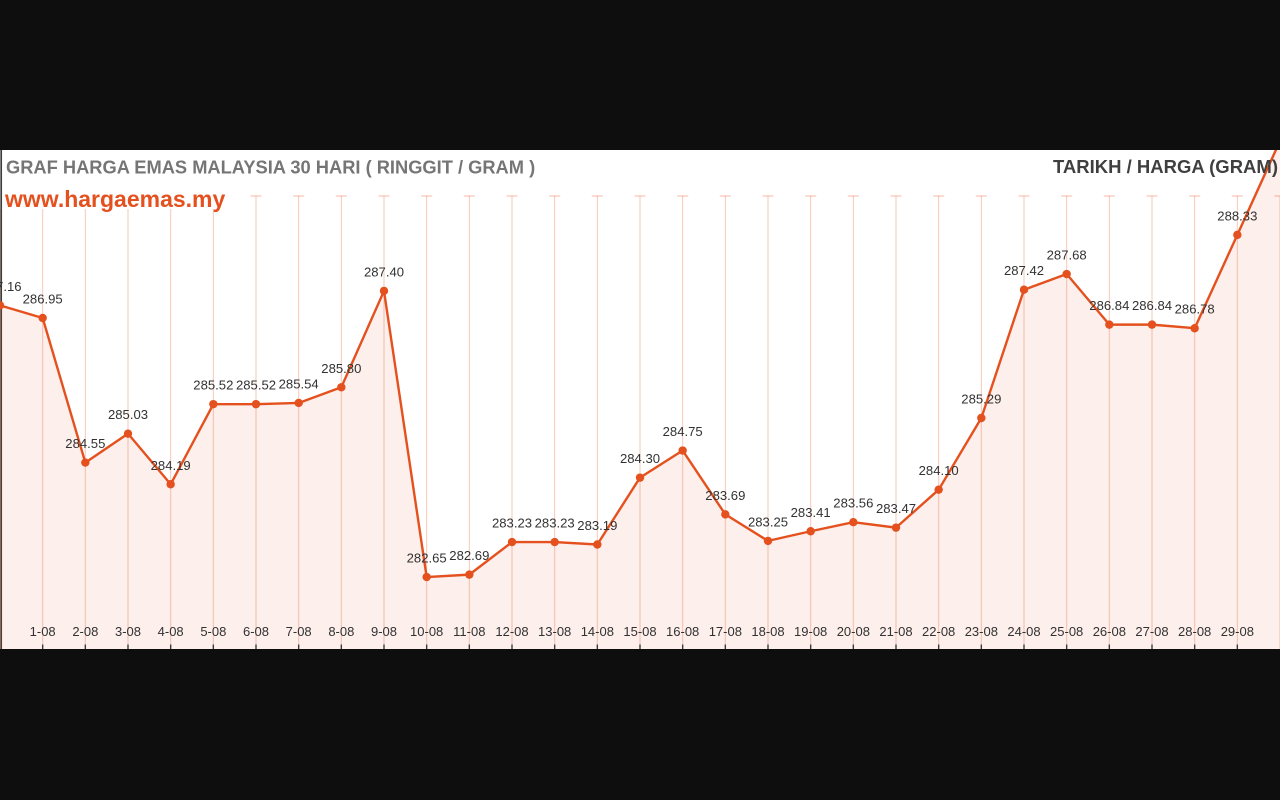 The image size is (1280, 800). I want to click on svg-text: 28-08, so click(1194, 631).